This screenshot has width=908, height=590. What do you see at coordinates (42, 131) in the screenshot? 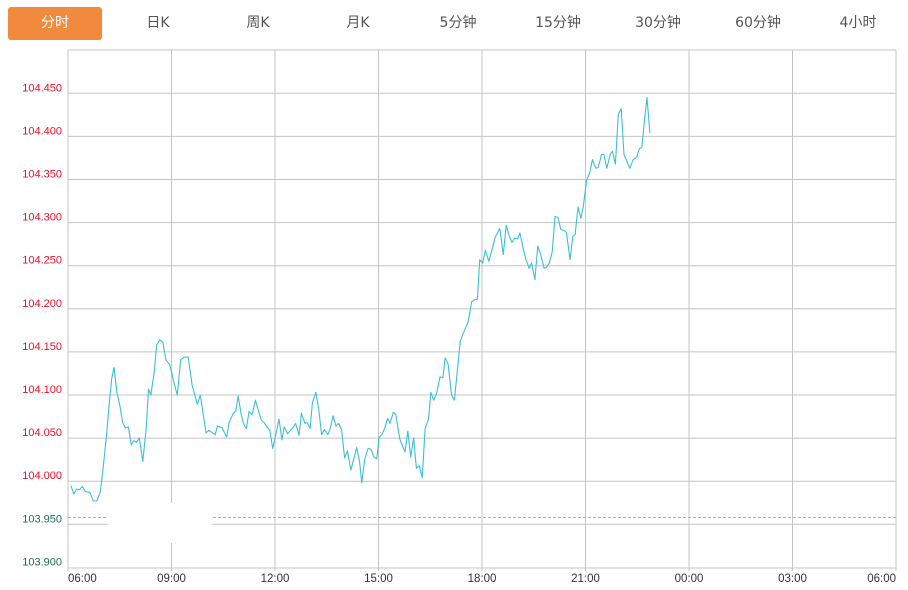
I see `y-tick-label: 104.400` at bounding box center [42, 131].